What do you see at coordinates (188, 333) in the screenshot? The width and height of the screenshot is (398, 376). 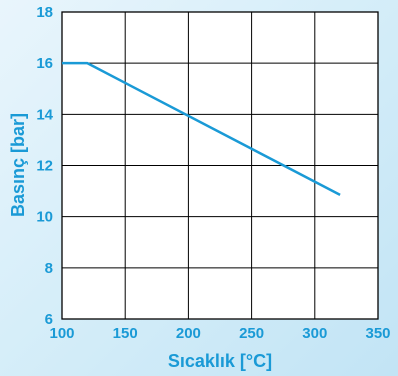 I see `x-tick-label: 200` at bounding box center [188, 333].